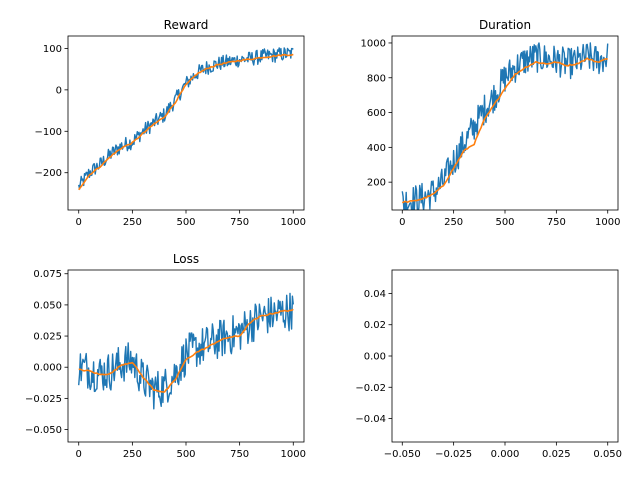 This screenshot has width=640, height=480. I want to click on subplot-title: Reward, so click(186, 25).